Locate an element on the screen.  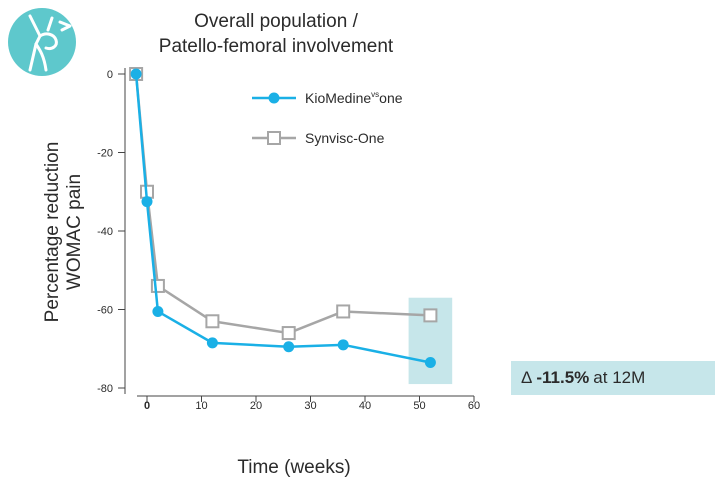
x-tick-label: 50 is located at coordinates (419, 406).